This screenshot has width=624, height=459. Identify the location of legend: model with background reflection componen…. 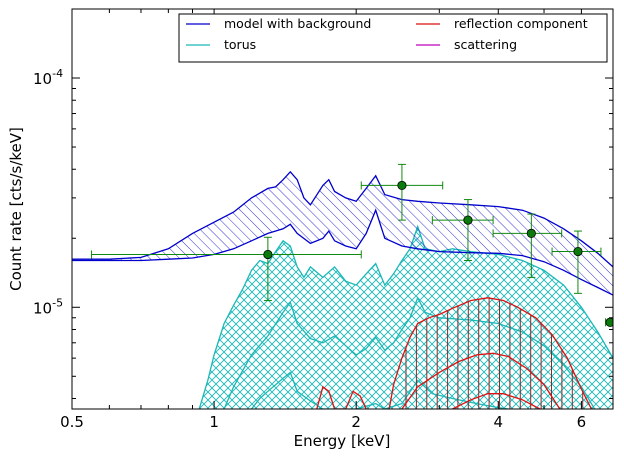
(393, 38).